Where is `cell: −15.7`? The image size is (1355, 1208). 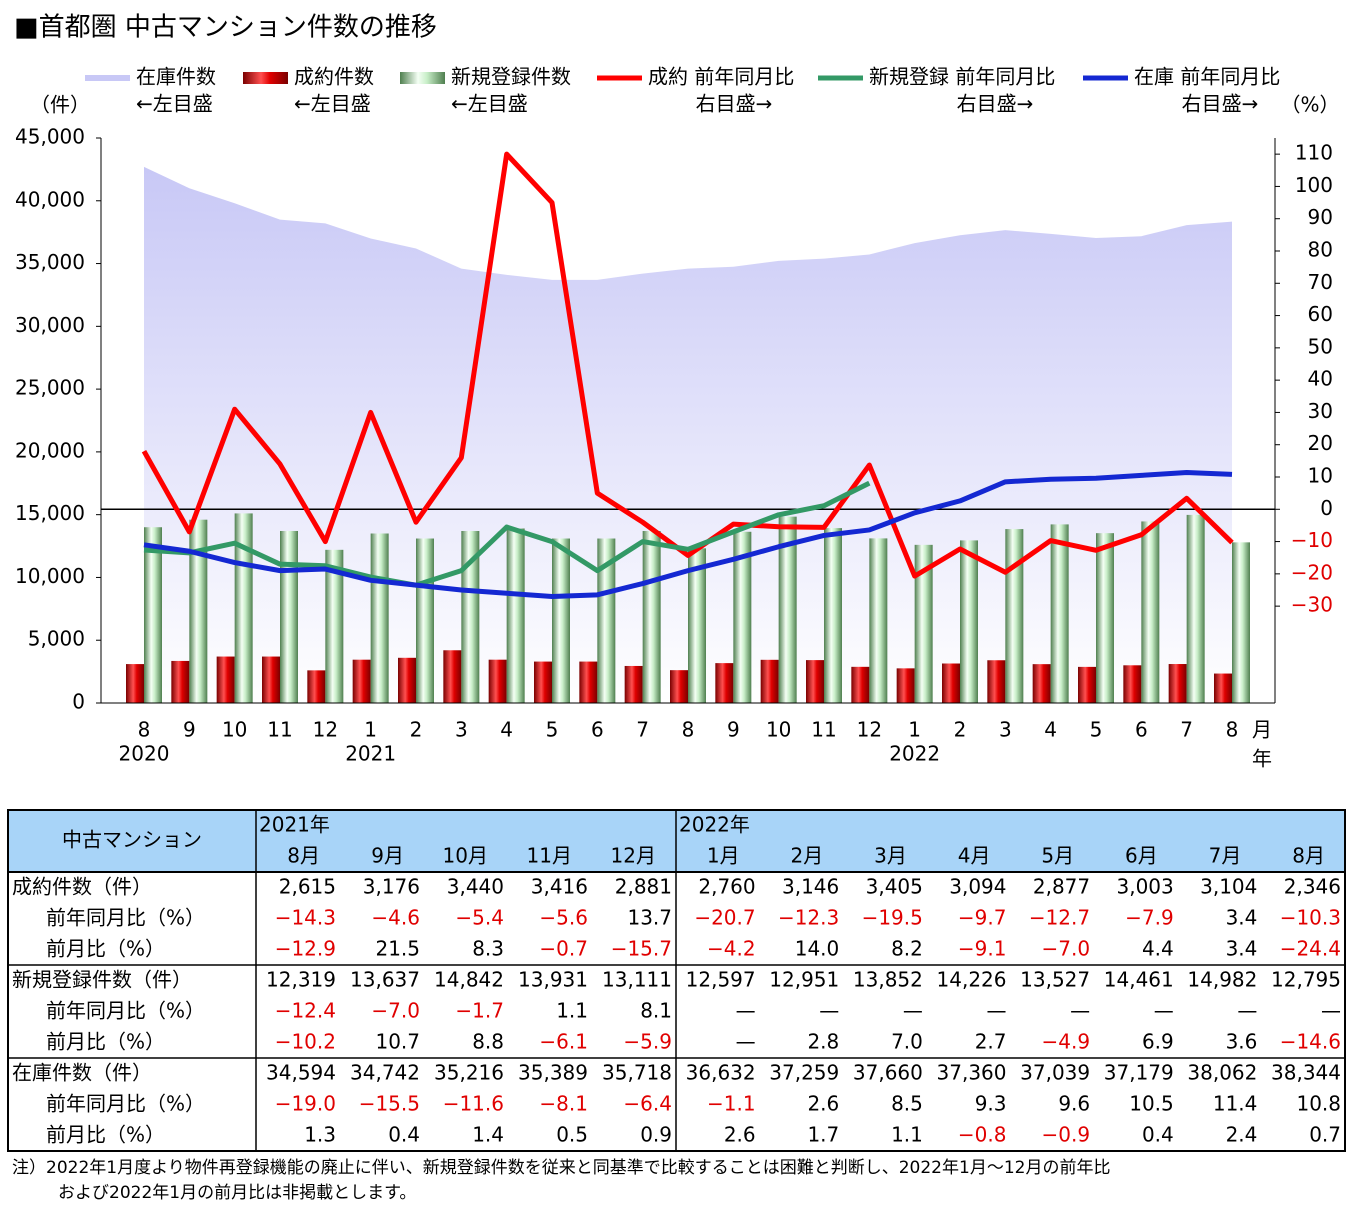
cell: −15.7 is located at coordinates (641, 949).